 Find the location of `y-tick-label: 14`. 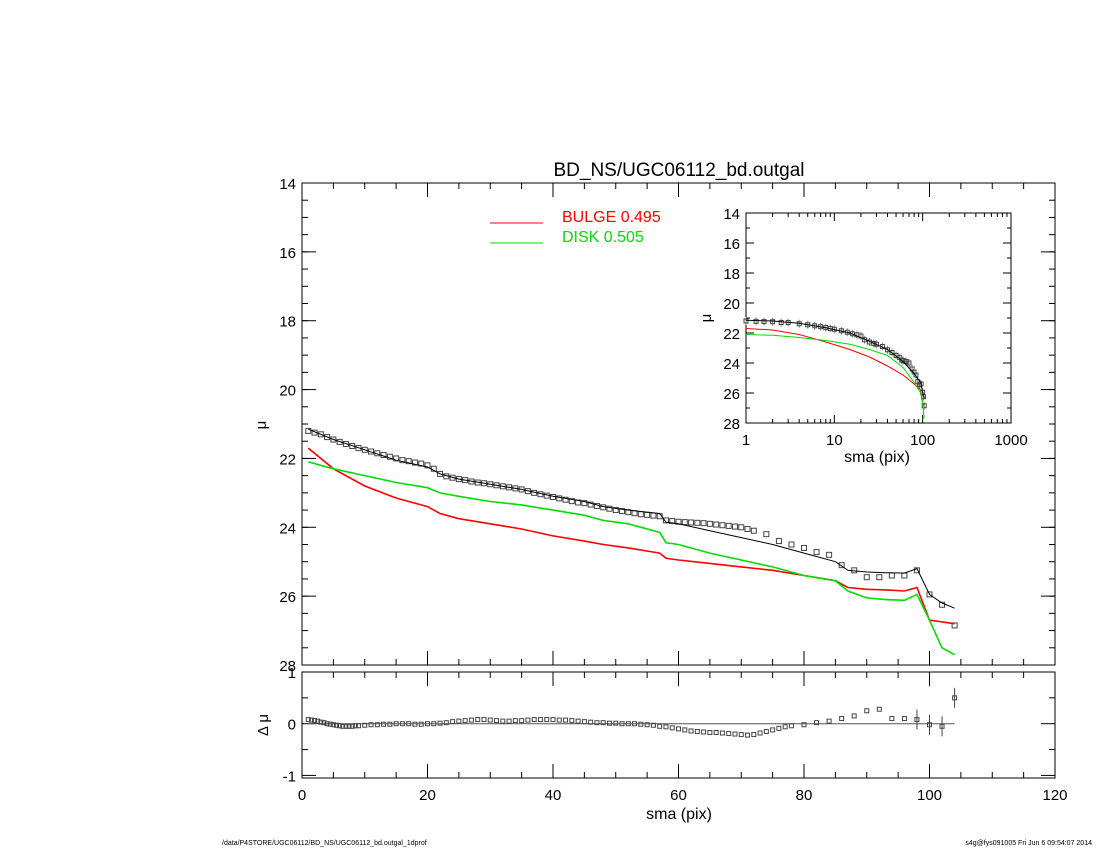

y-tick-label: 14 is located at coordinates (287, 184).